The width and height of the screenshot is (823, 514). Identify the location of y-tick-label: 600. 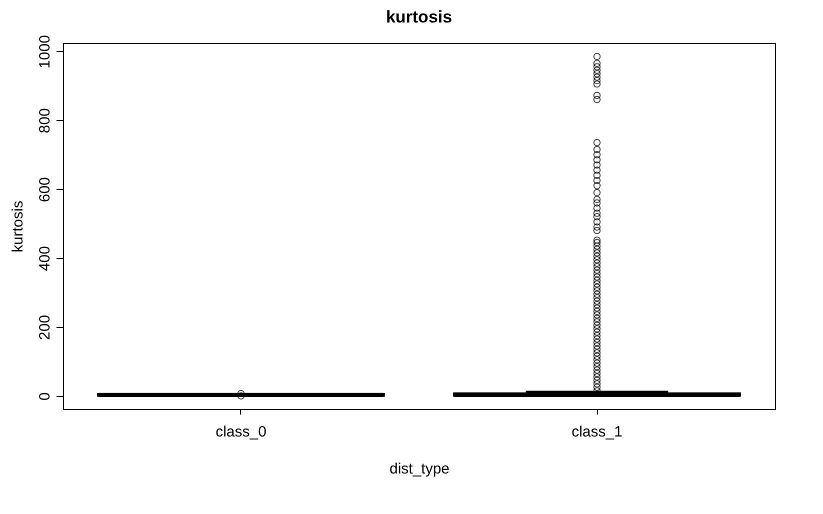
(45, 189).